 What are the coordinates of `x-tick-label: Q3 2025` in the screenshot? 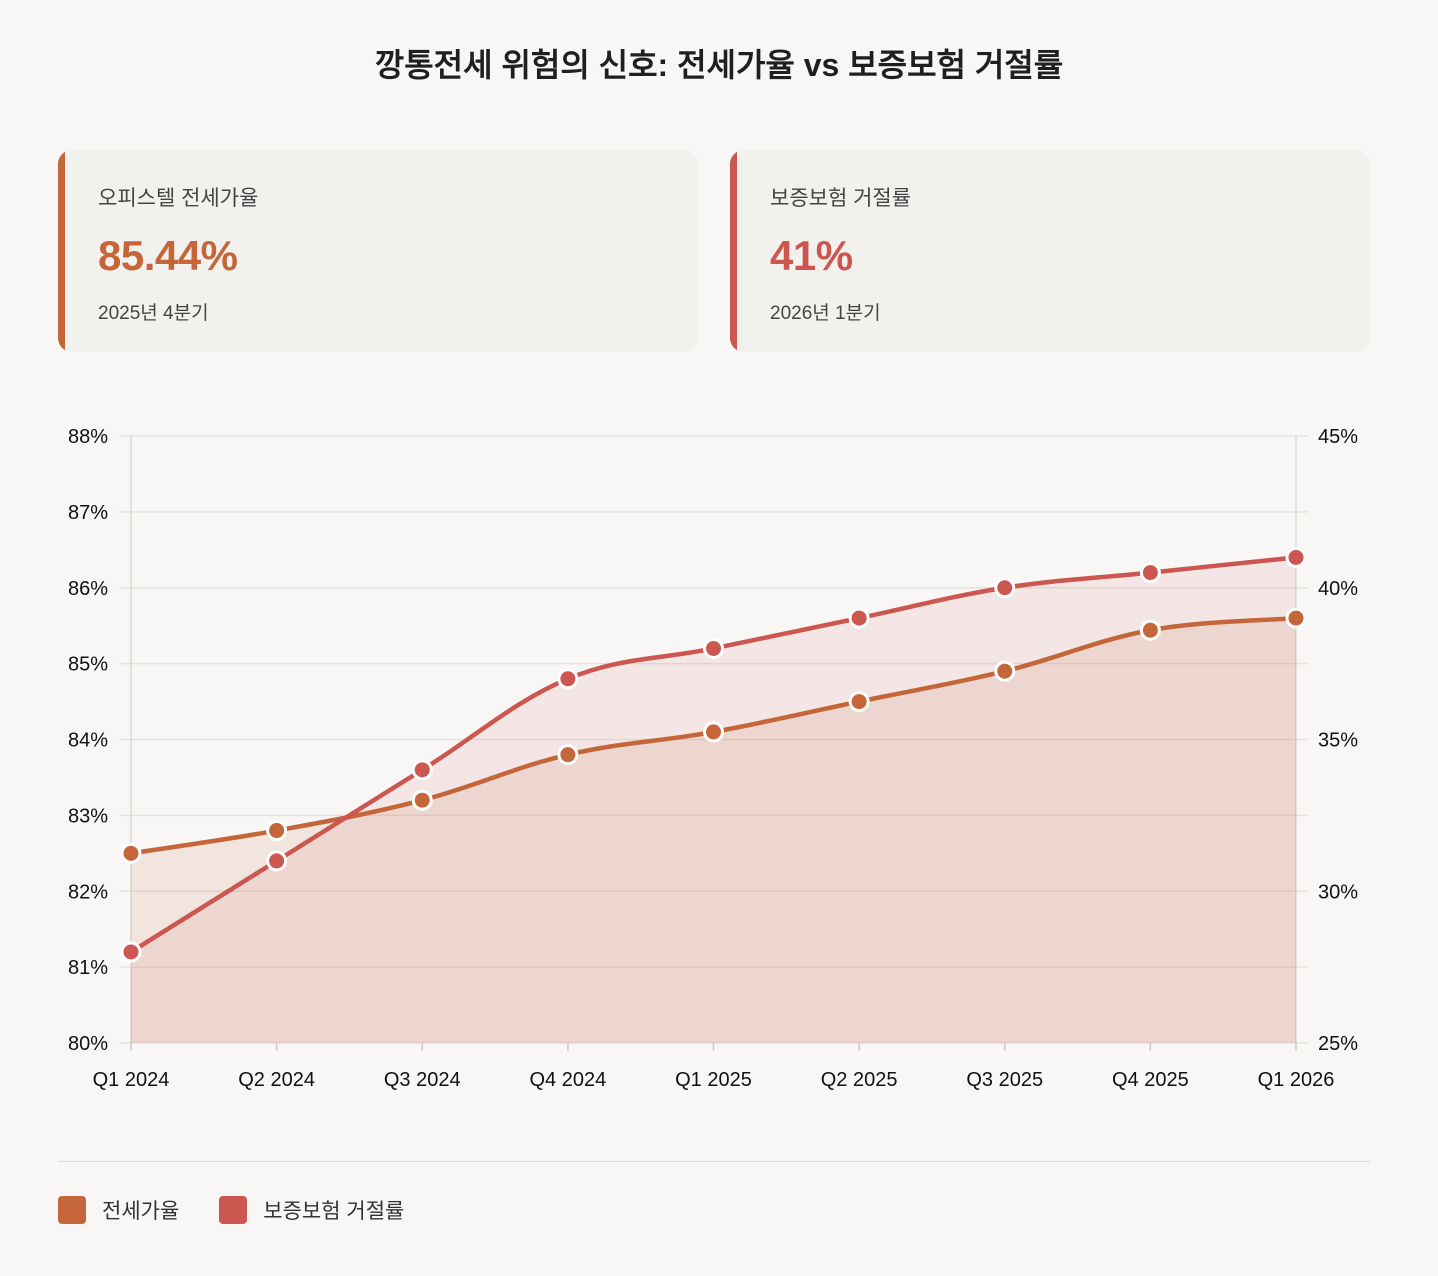 It's located at (1004, 1080).